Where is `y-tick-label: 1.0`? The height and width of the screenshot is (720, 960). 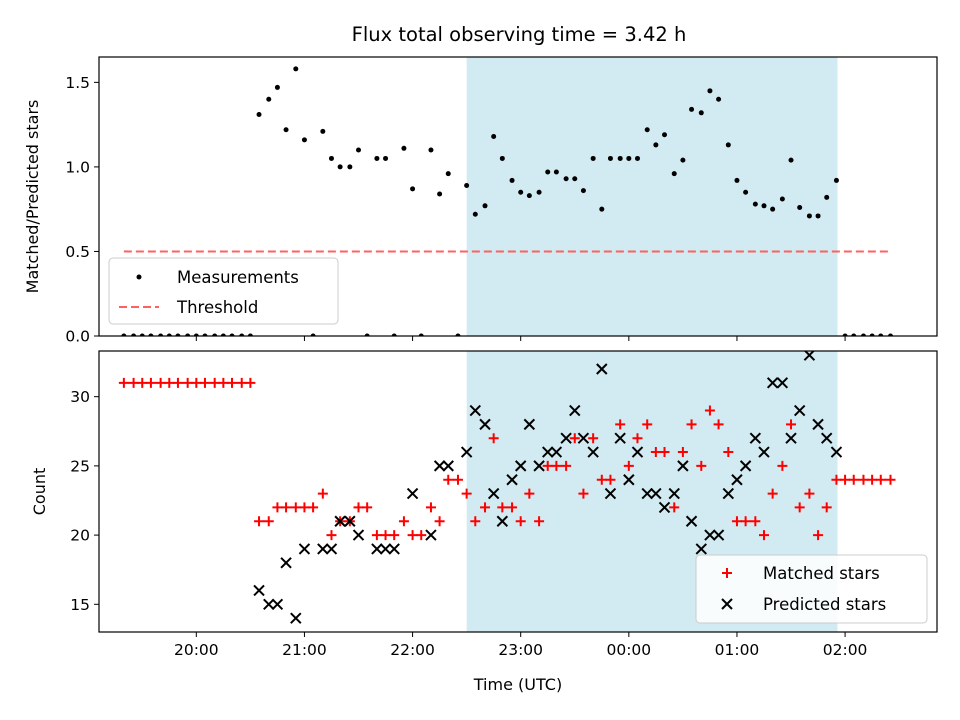
y-tick-label: 1.0 is located at coordinates (77, 167).